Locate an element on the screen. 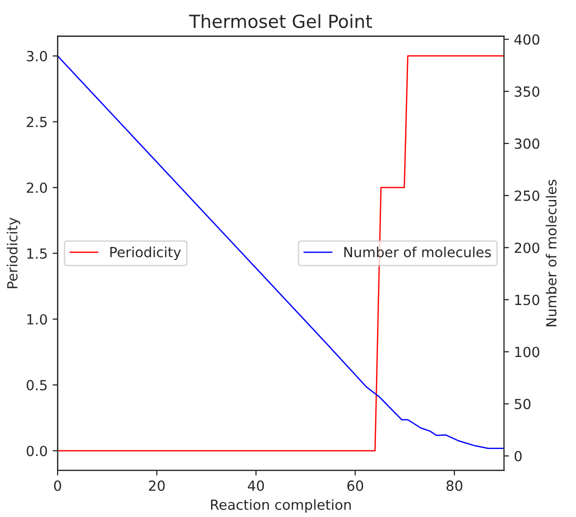  y-tick-label: 1.5 is located at coordinates (37, 253).